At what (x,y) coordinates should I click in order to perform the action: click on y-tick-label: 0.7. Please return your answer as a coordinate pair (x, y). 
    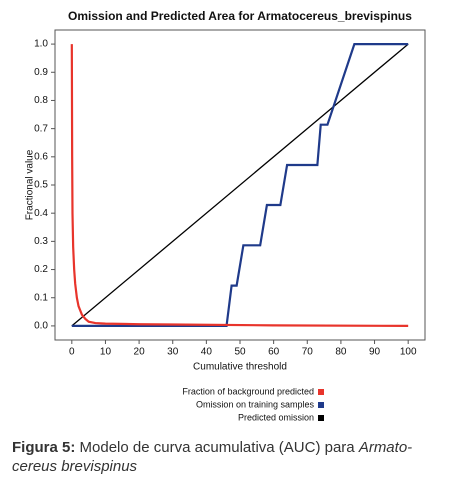
    Looking at the image, I should click on (41, 128).